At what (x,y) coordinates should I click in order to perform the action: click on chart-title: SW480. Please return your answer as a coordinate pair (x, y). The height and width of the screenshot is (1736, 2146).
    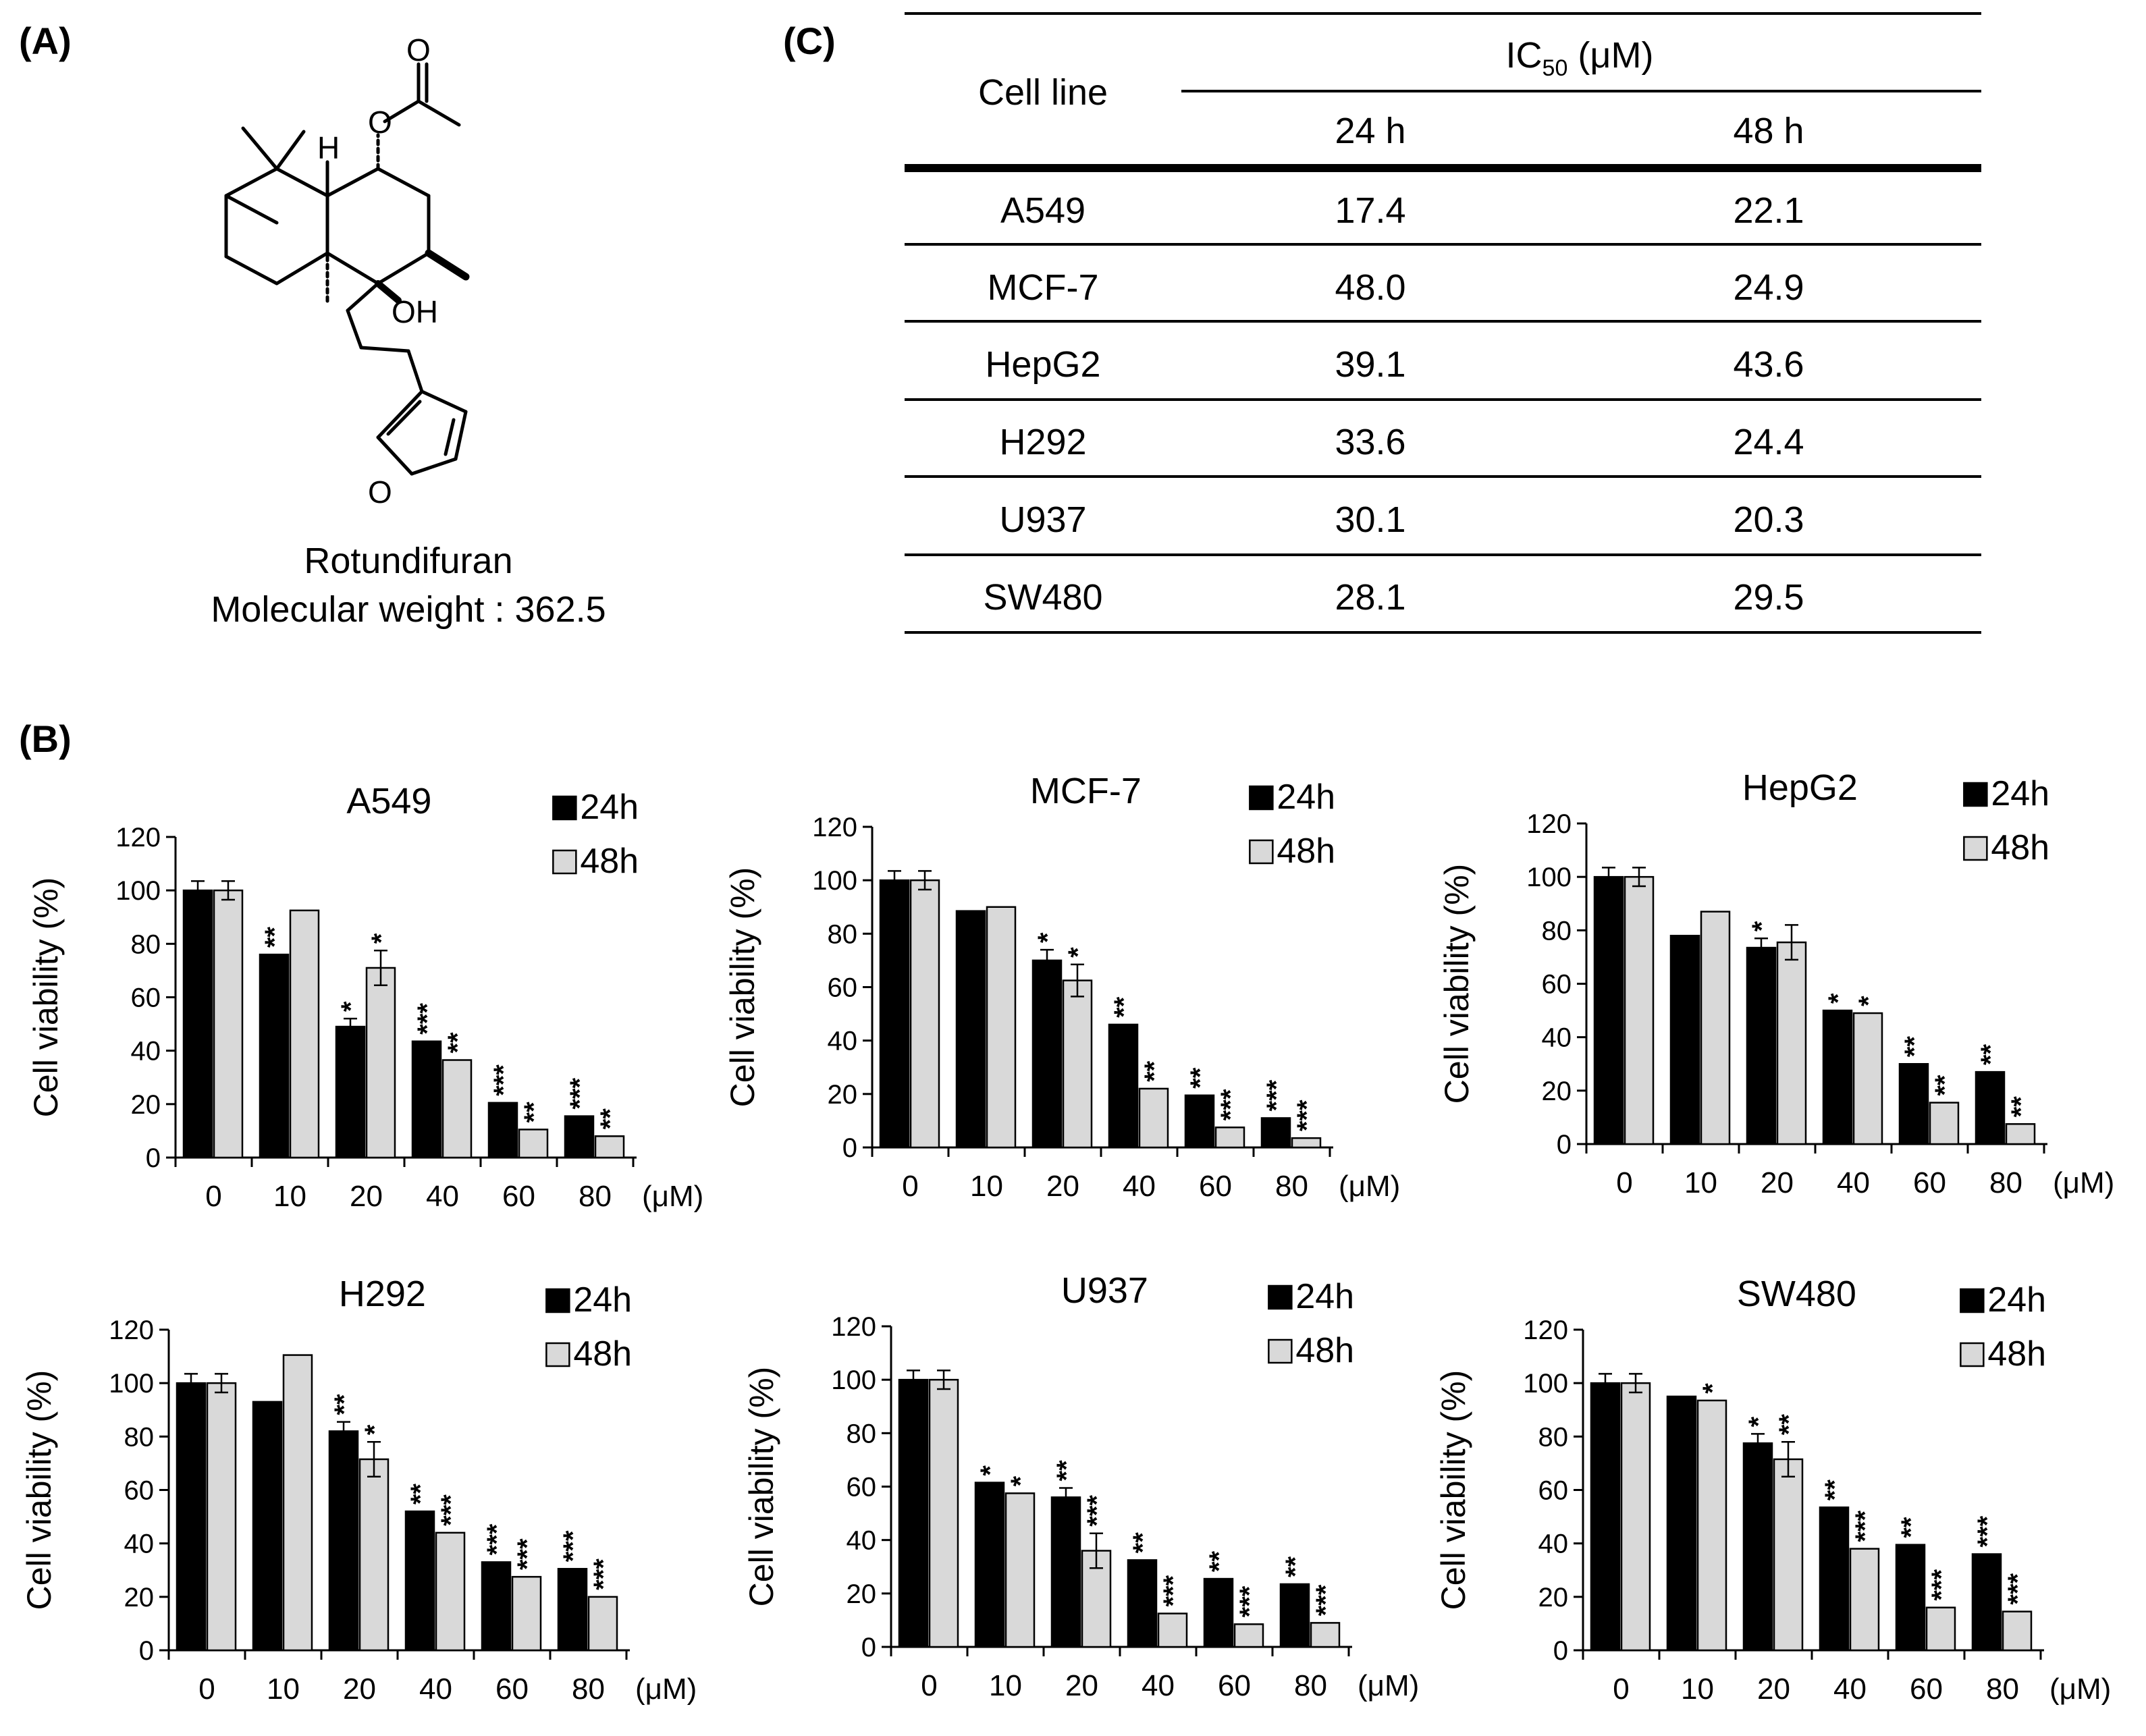
    Looking at the image, I should click on (1796, 1294).